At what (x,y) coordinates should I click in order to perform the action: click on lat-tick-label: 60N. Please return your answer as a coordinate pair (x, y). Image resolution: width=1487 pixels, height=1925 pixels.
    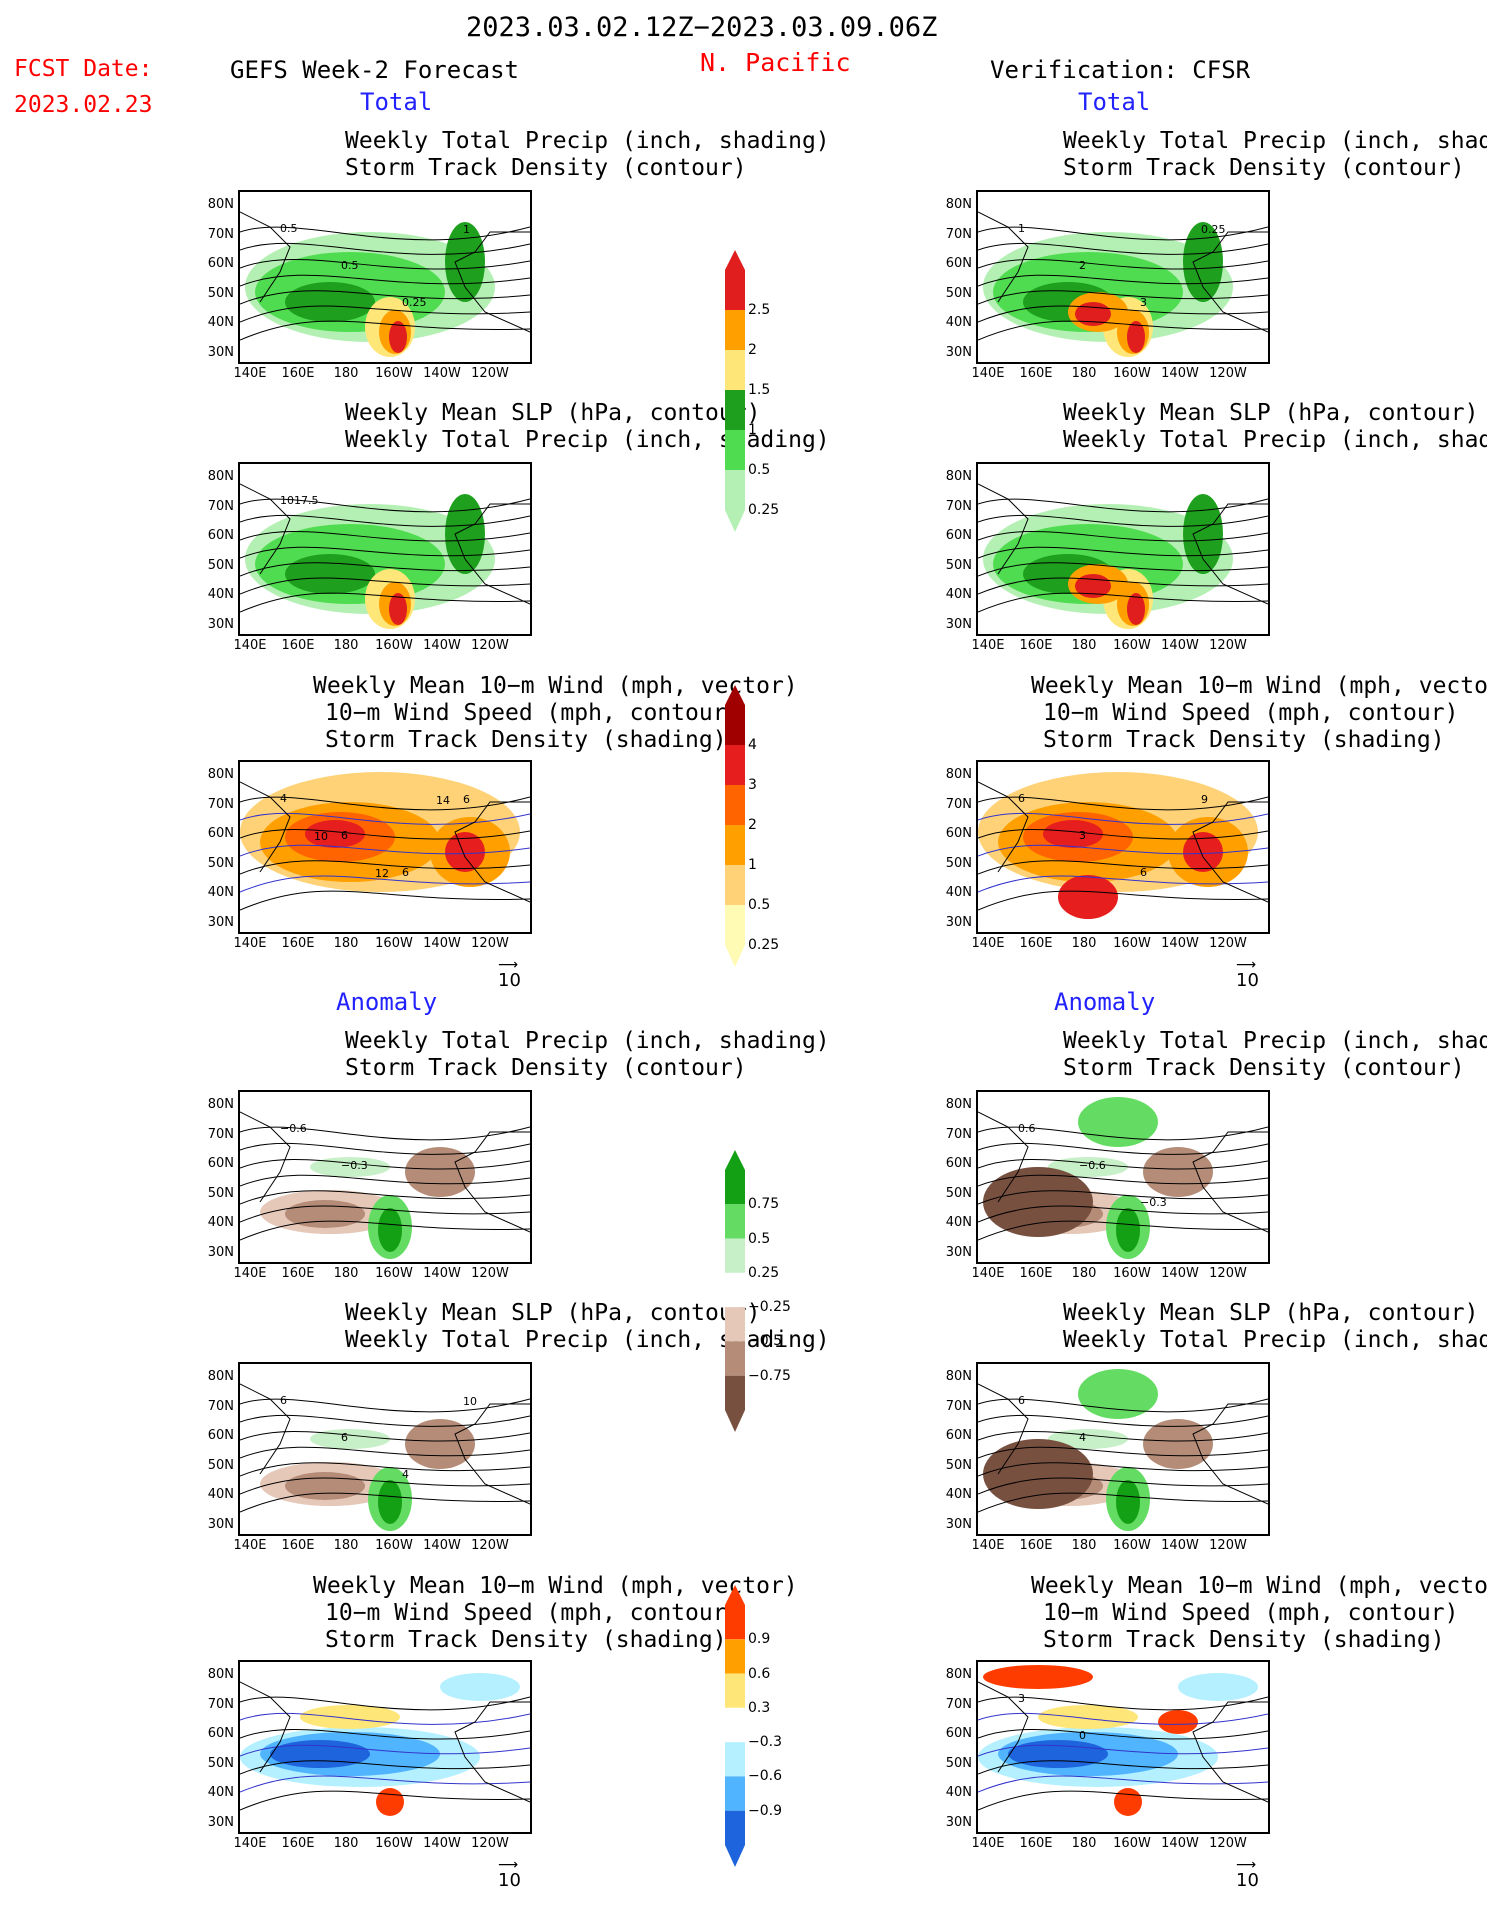
    Looking at the image, I should click on (958, 1163).